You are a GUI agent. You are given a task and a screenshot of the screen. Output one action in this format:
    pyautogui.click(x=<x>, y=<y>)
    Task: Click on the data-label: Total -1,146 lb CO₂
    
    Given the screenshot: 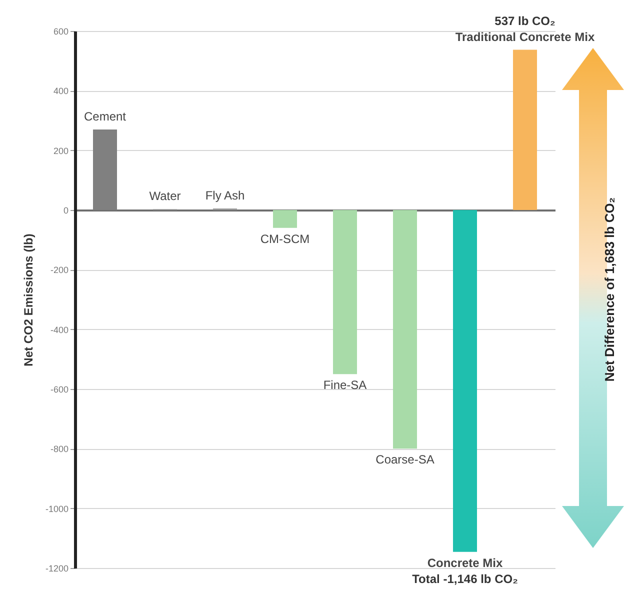 What is the action you would take?
    pyautogui.click(x=465, y=579)
    